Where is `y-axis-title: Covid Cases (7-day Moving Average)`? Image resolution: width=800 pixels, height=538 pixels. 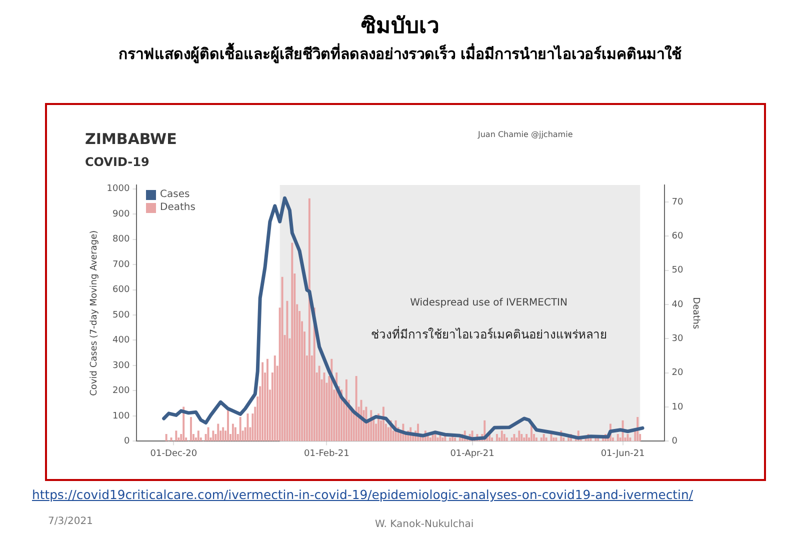
y-axis-title: Covid Cases (7-day Moving Average) is located at coordinates (95, 313).